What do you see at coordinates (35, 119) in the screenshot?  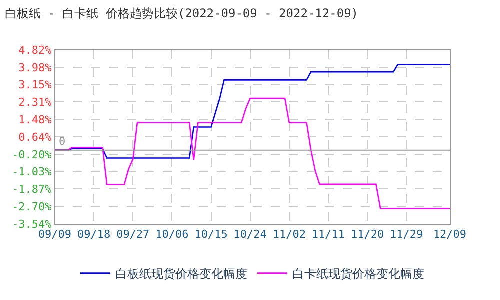 I see `y-tick-label: 1.48%` at bounding box center [35, 119].